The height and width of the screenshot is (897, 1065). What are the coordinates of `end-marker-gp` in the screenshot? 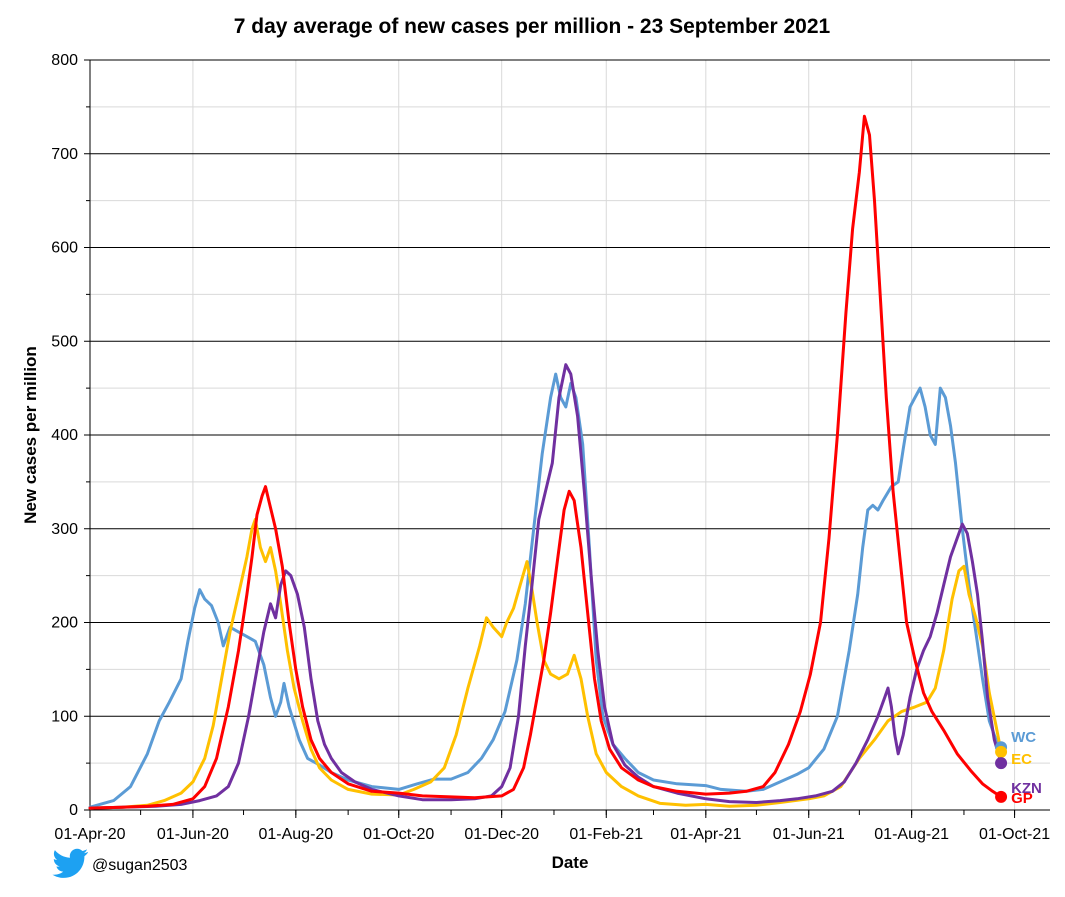 It's located at (1001, 796).